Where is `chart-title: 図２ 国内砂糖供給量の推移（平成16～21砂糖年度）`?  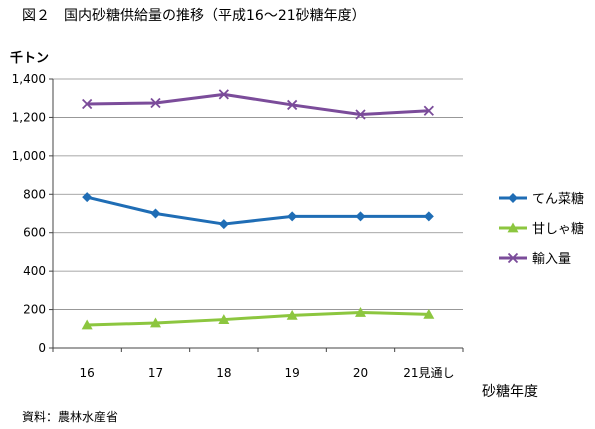
chart-title: 図２ 国内砂糖供給量の推移（平成16～21砂糖年度） is located at coordinates (194, 16).